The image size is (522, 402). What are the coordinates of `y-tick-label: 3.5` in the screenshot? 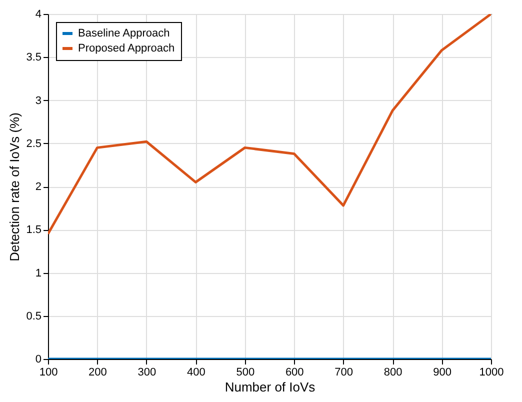 It's located at (34, 58).